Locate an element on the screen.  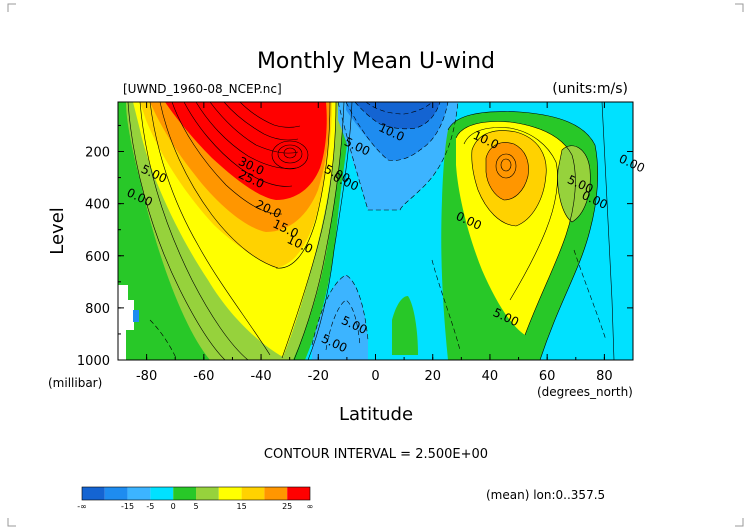
eq-lower-easterly is located at coordinates (340, 317).